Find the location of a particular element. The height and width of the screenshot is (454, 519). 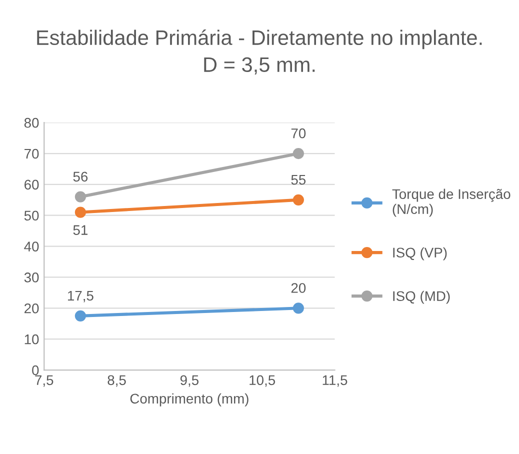

legend-label: ISQ (VP) is located at coordinates (420, 253).